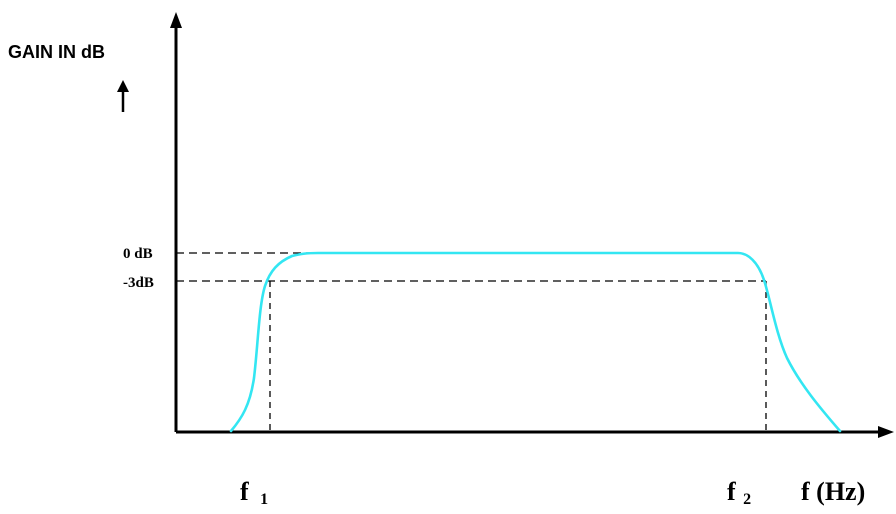 This screenshot has height=514, width=896. Describe the element at coordinates (731, 491) in the screenshot. I see `f2-label-main: f` at that location.